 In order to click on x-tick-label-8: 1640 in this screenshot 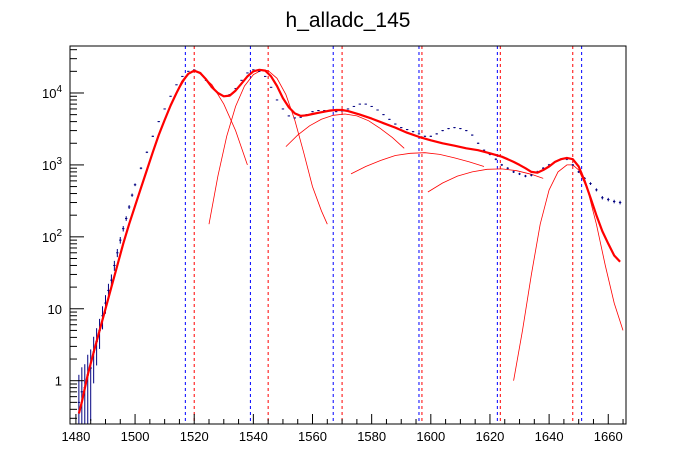, I will do `click(549, 436)`.